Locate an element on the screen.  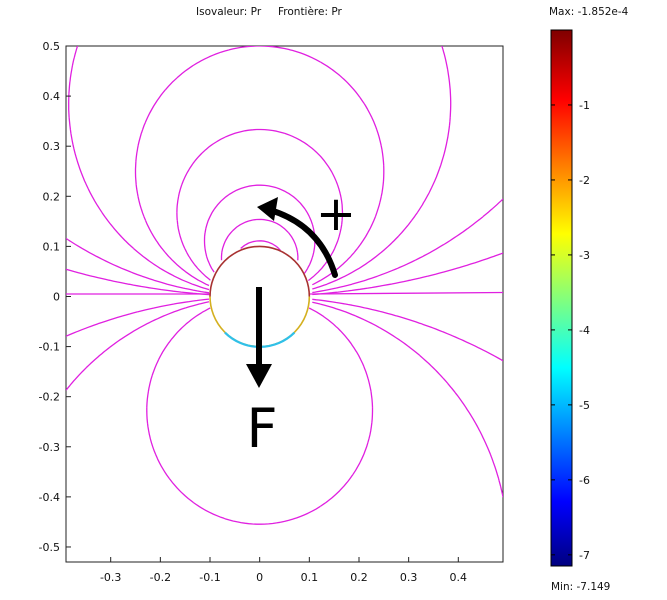
colorbar-tick-label: -6 is located at coordinates (584, 480).